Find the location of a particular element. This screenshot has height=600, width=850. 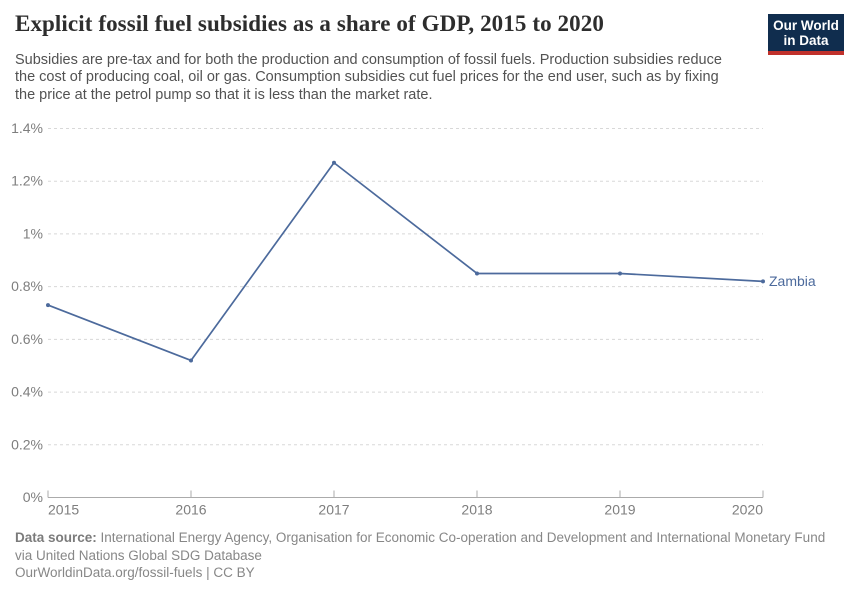

datasource-label: Data source: is located at coordinates (56, 537).